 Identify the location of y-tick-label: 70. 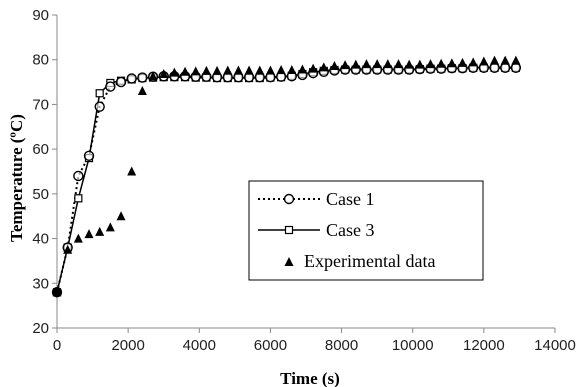
(40, 104).